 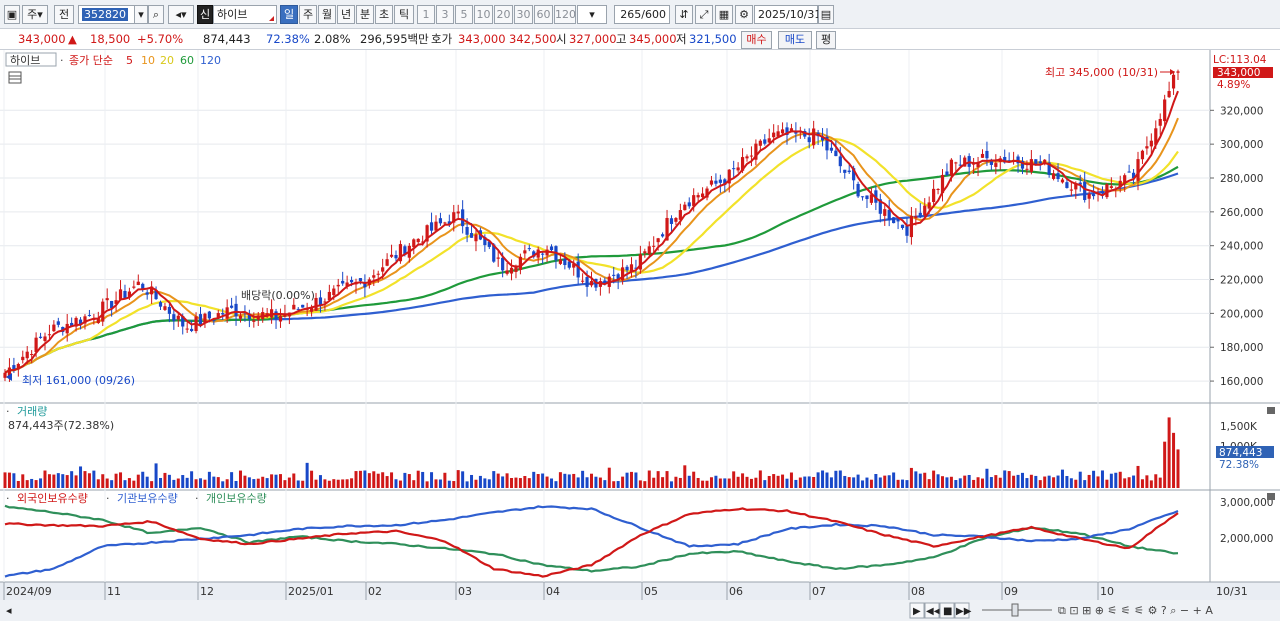 What do you see at coordinates (917, 610) in the screenshot?
I see `play-button` at bounding box center [917, 610].